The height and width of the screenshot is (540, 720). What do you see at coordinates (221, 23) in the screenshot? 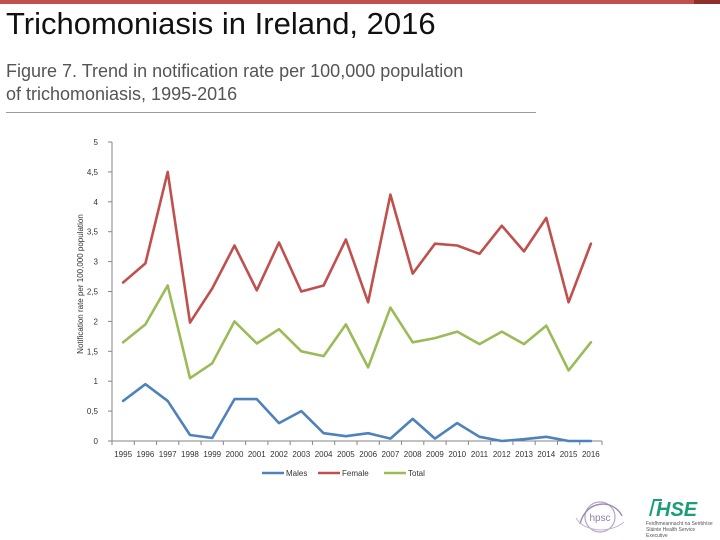
I see `slide-title: Trichomoniasis in Ireland, 2016` at bounding box center [221, 23].